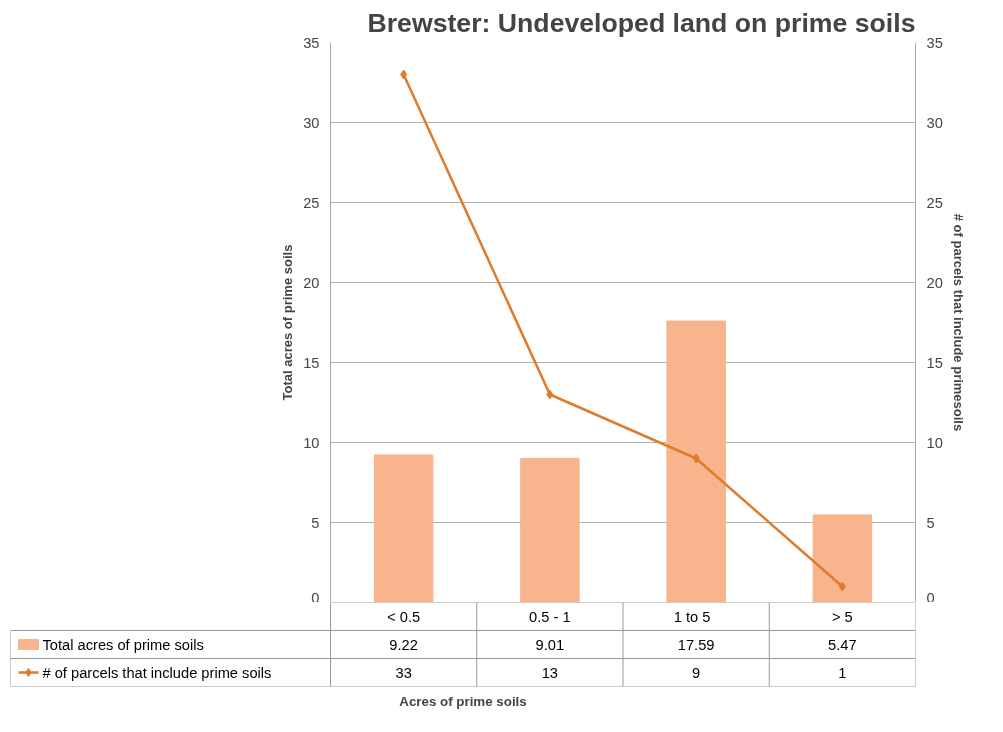 This screenshot has height=732, width=1003. Describe the element at coordinates (930, 522) in the screenshot. I see `y2-tick-label: 5` at that location.